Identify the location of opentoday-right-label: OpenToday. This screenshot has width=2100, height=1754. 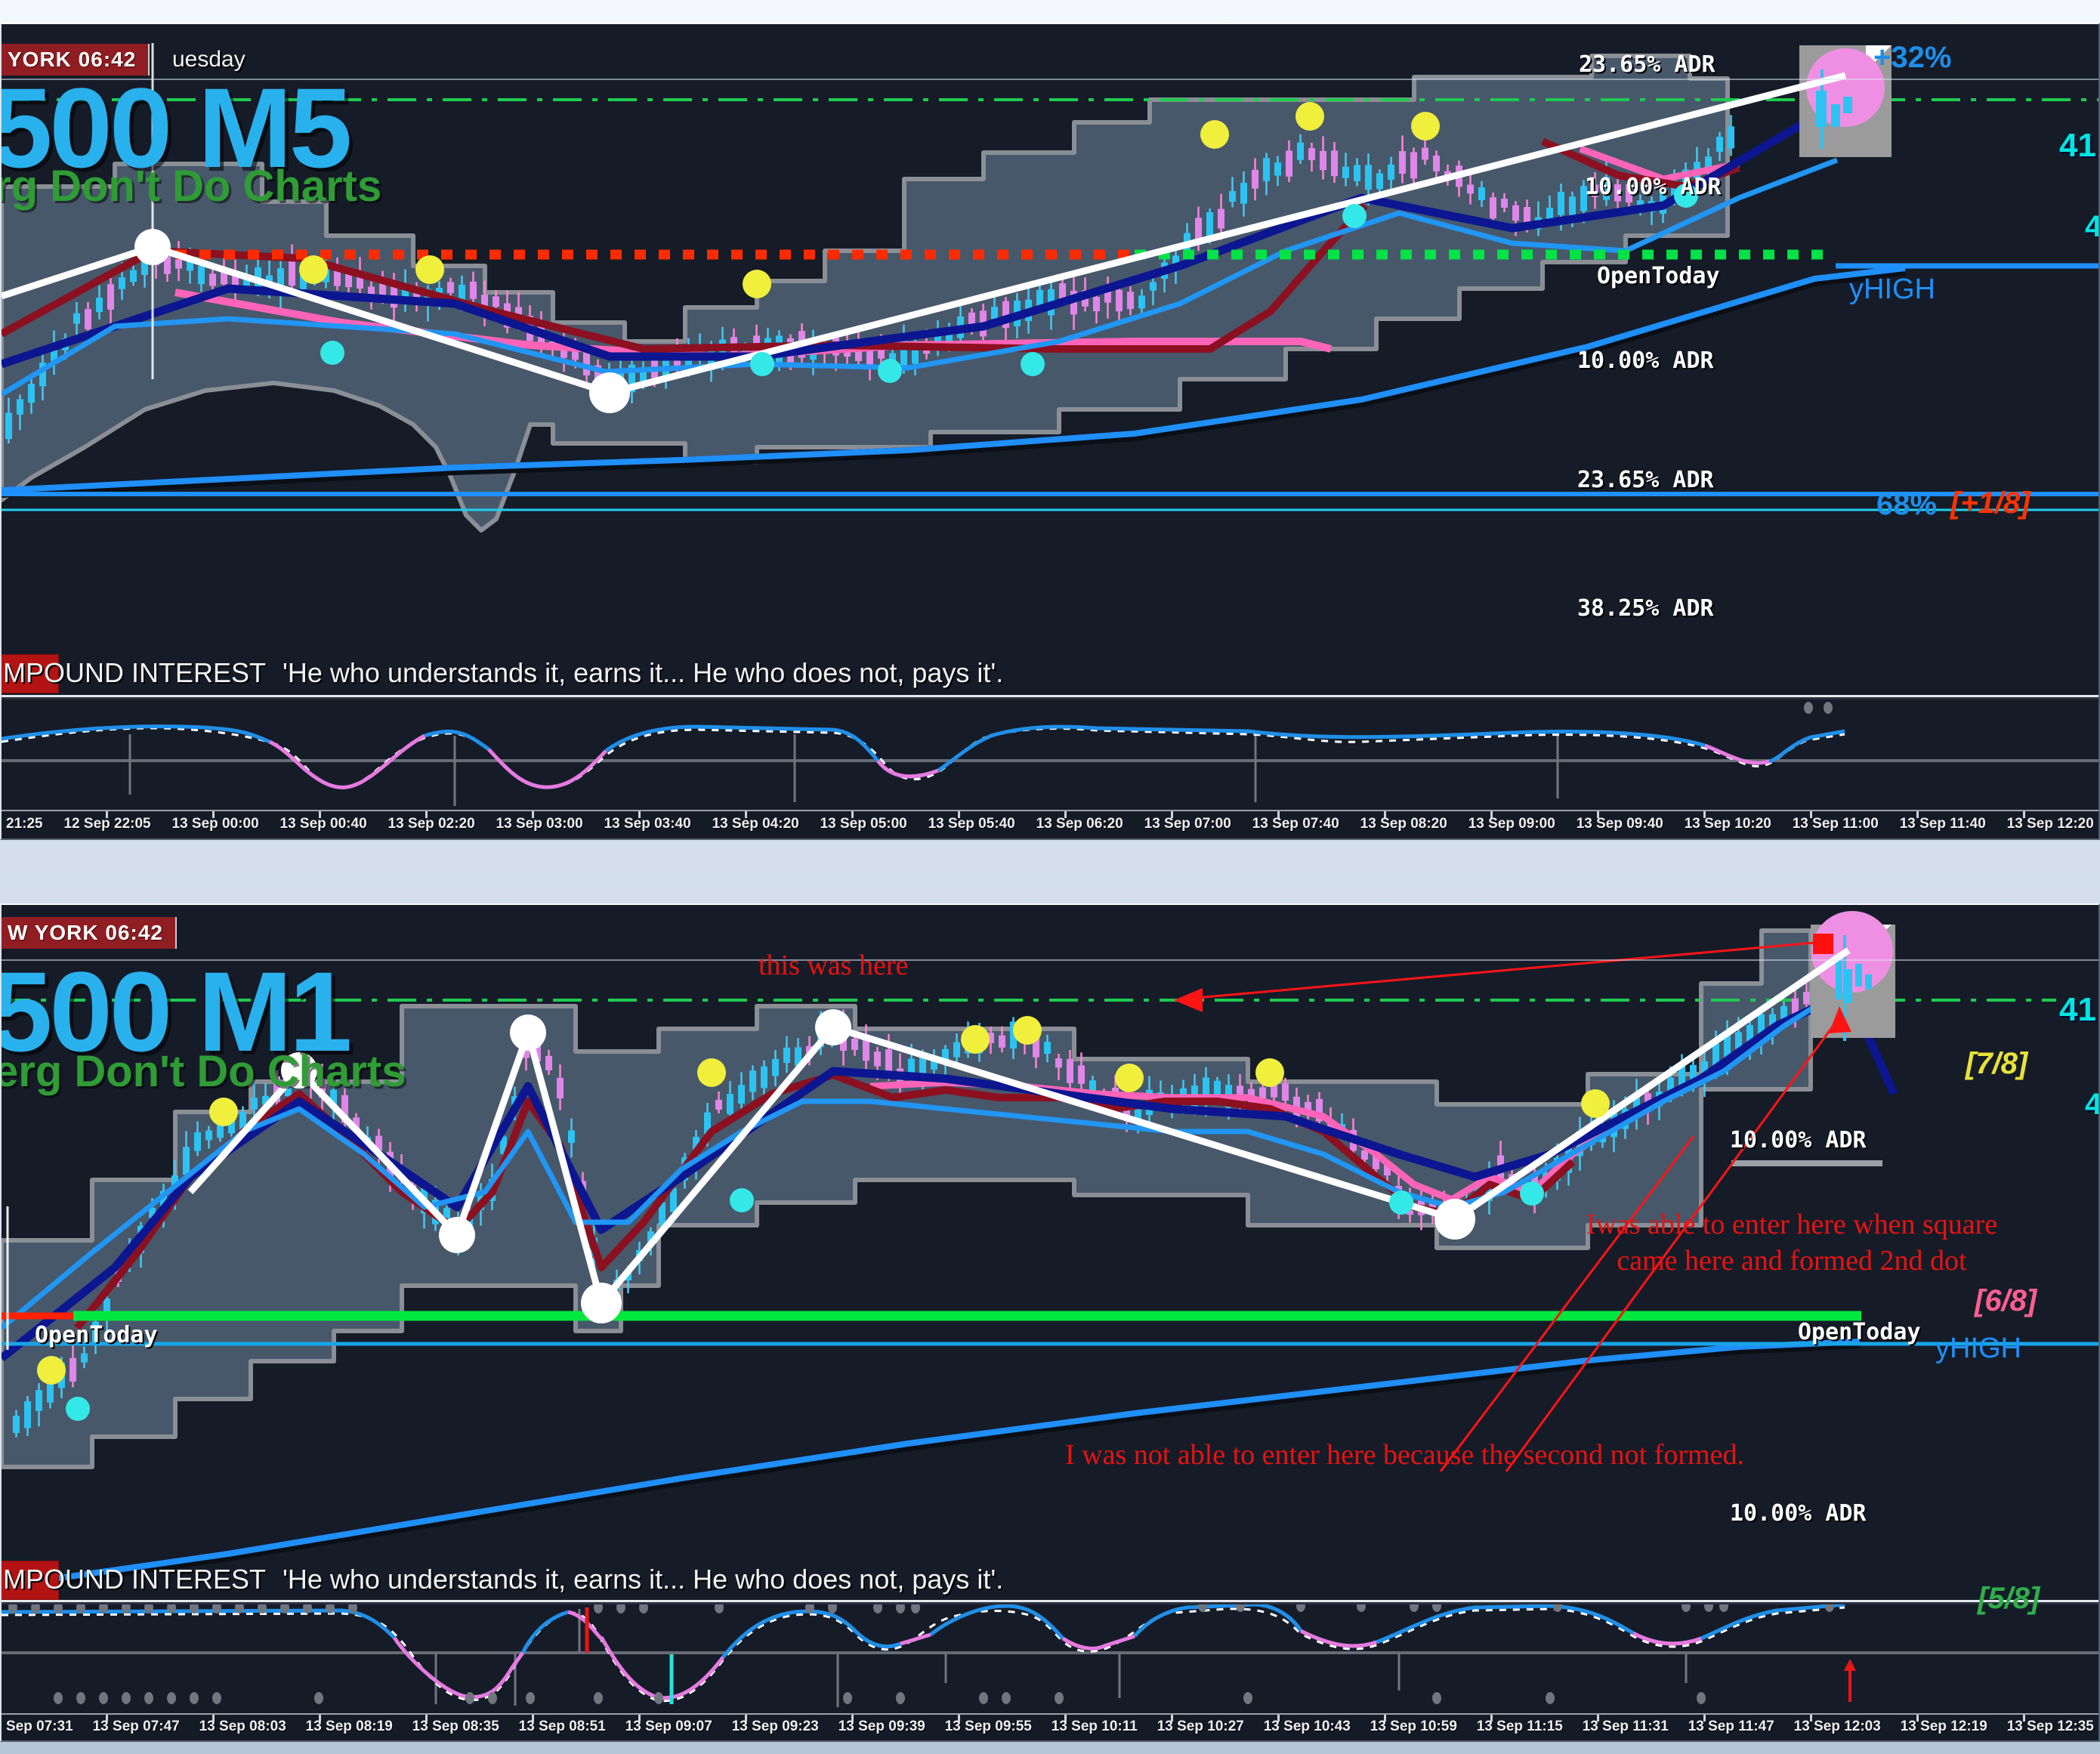
(1859, 1332).